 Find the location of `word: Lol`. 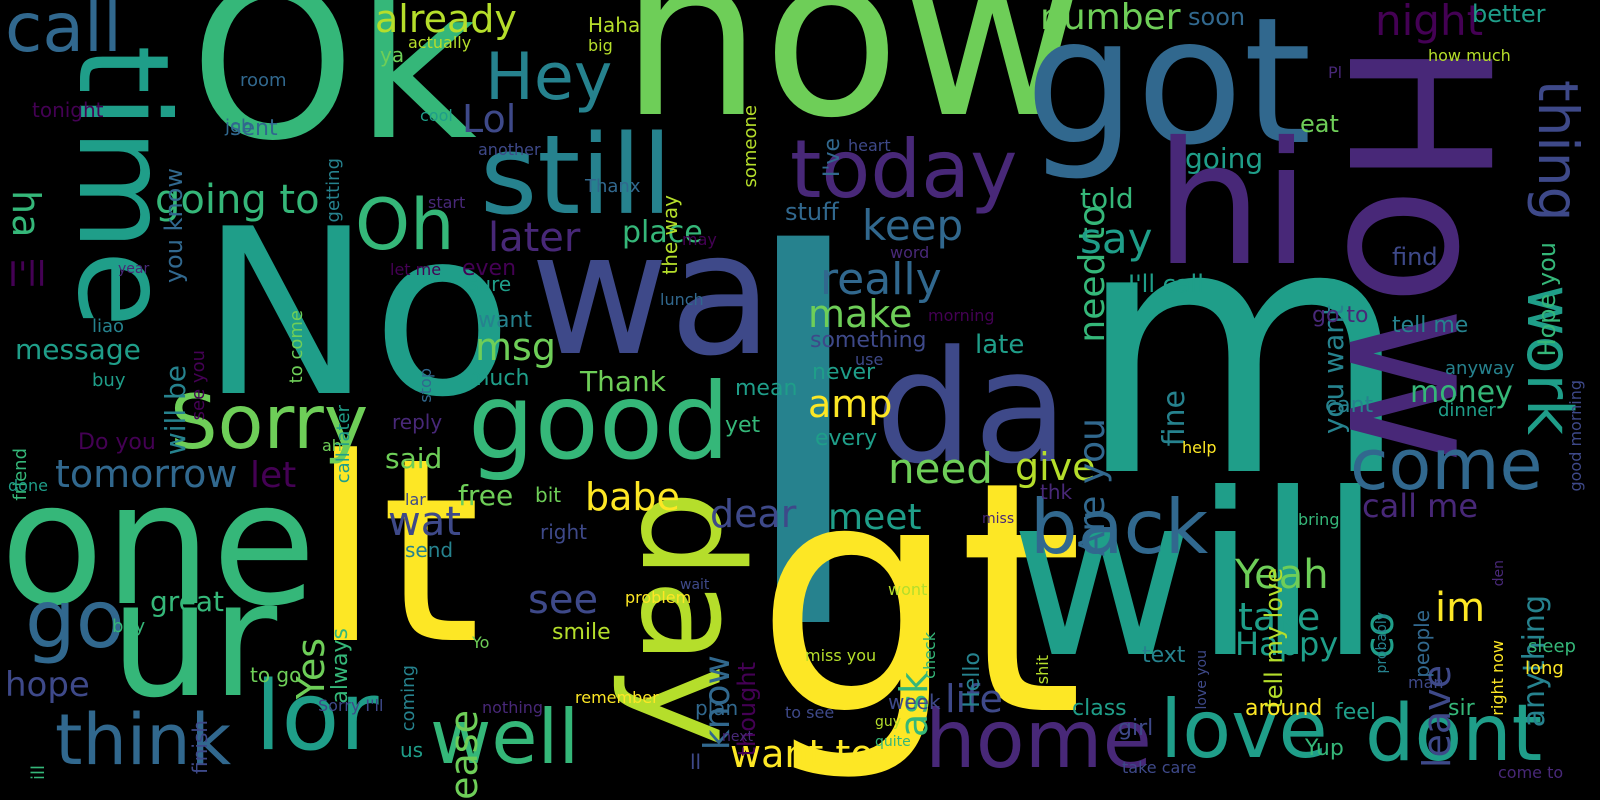

word: Lol is located at coordinates (489, 119).